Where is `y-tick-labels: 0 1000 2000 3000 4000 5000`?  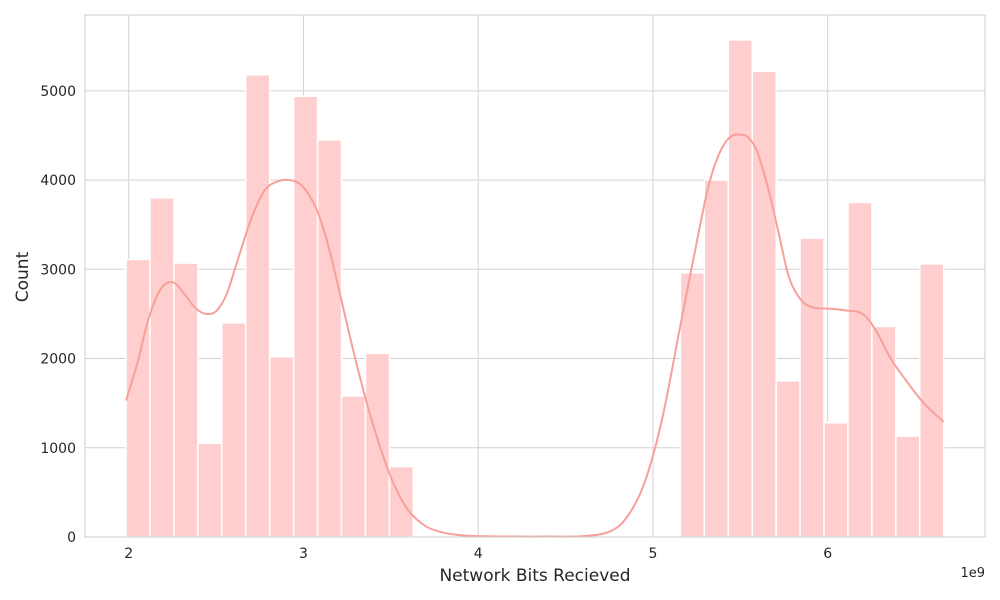 y-tick-labels: 0 1000 2000 3000 4000 5000 is located at coordinates (58, 315).